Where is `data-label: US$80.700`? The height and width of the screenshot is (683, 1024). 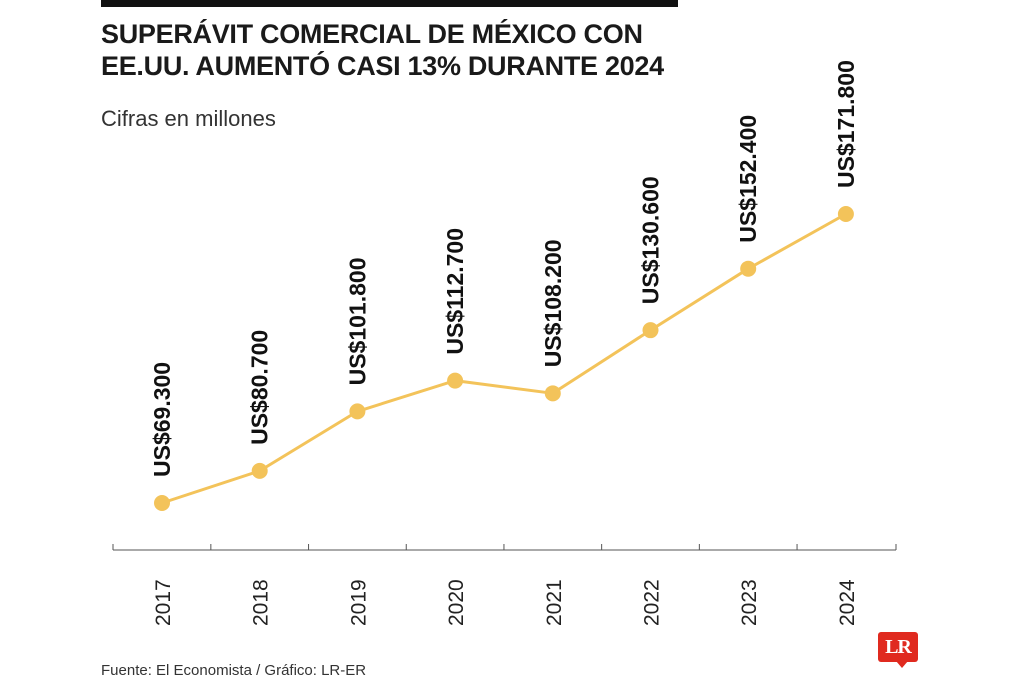 data-label: US$80.700 is located at coordinates (260, 387).